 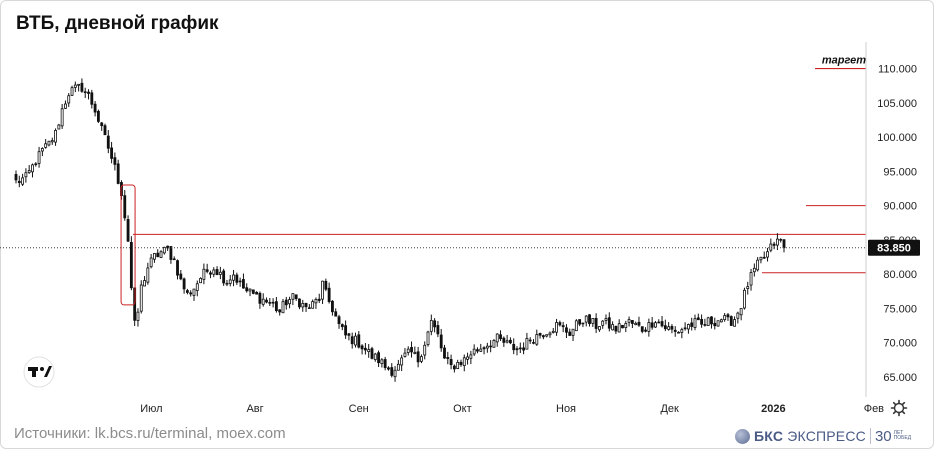 I want to click on gear-icon, so click(x=899, y=408).